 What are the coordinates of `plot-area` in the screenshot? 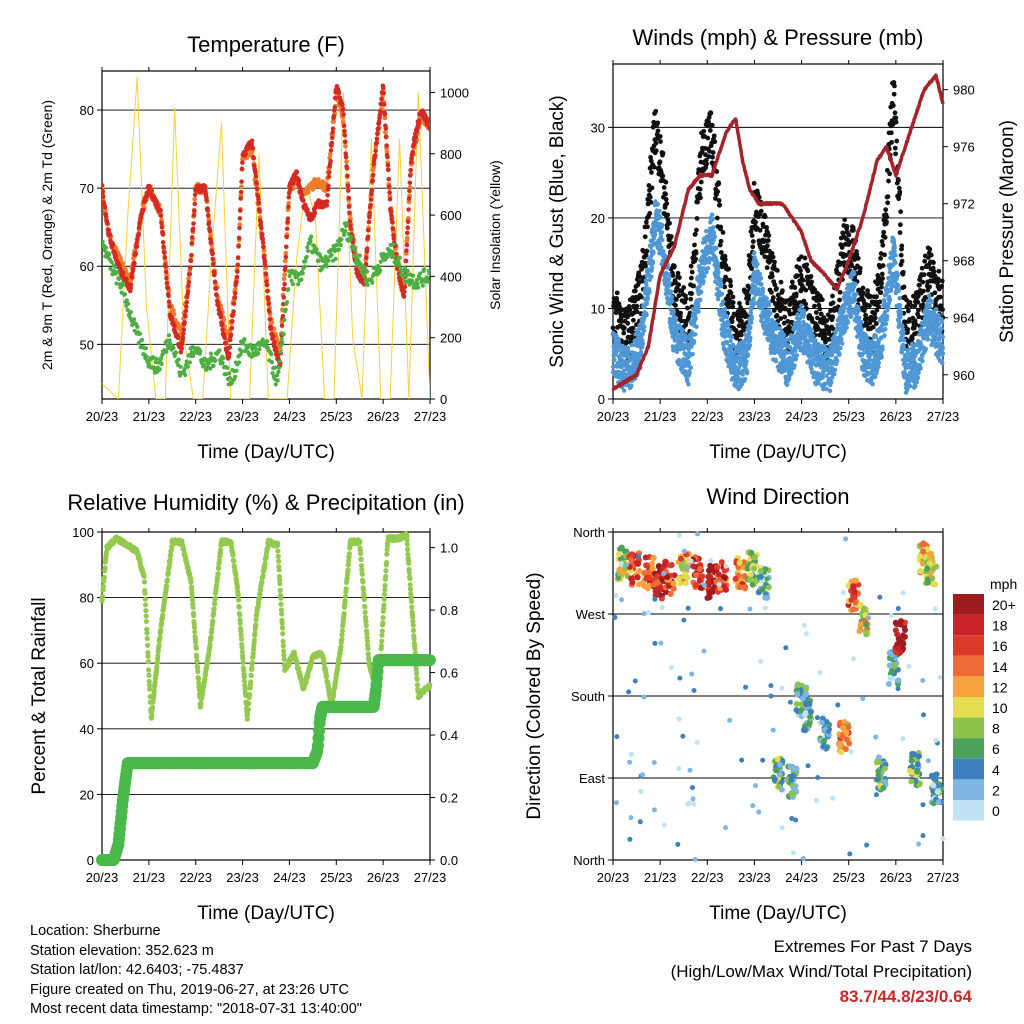 It's located at (778, 234).